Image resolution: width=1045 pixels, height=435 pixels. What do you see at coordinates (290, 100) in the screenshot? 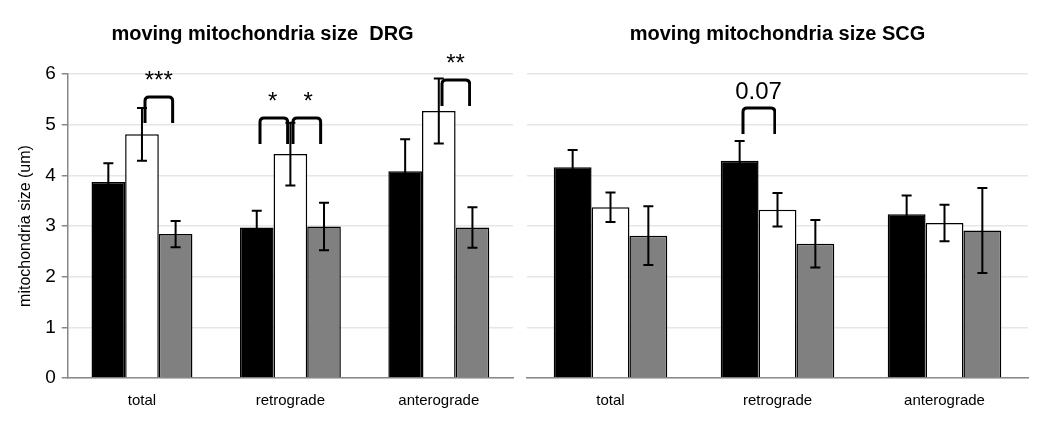
I see `annotation: * *` at bounding box center [290, 100].